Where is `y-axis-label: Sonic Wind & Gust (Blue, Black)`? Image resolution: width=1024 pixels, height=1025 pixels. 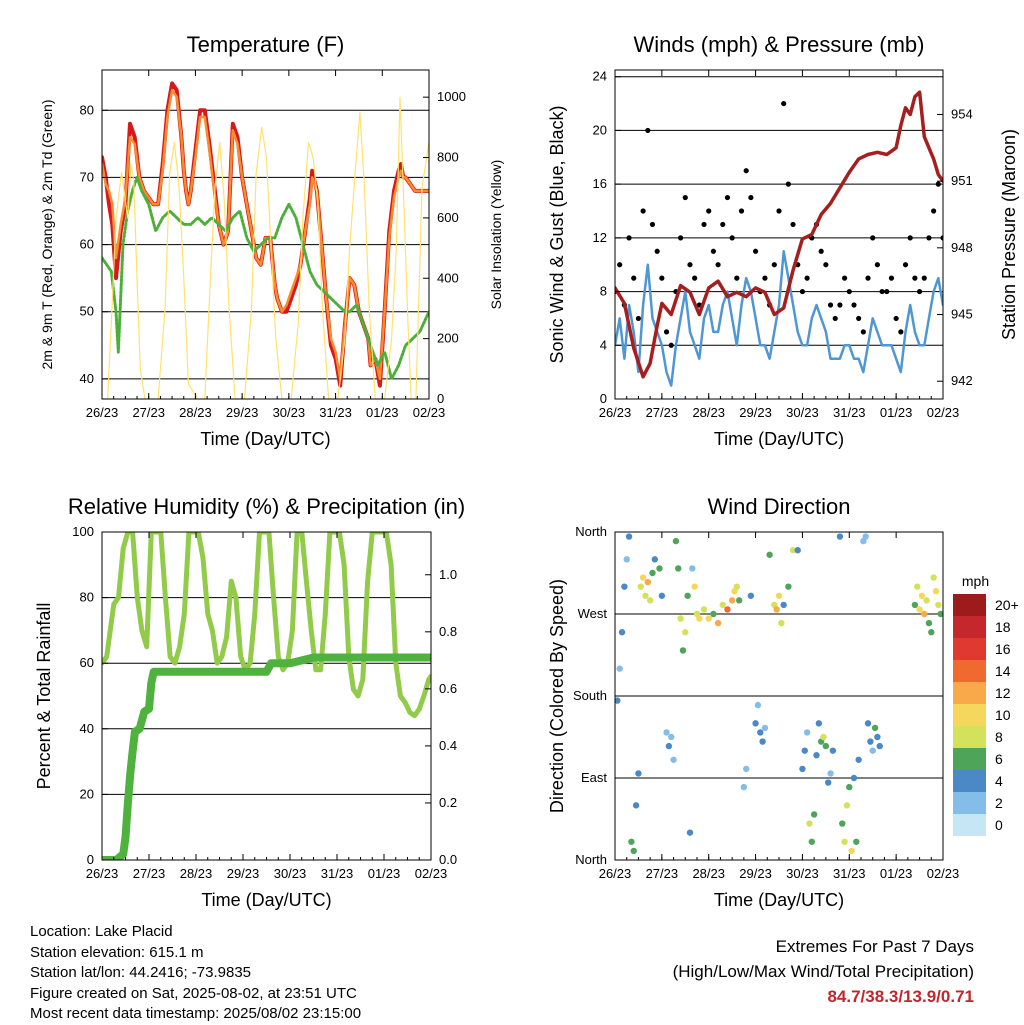
y-axis-label: Sonic Wind & Gust (Blue, Black) is located at coordinates (557, 234).